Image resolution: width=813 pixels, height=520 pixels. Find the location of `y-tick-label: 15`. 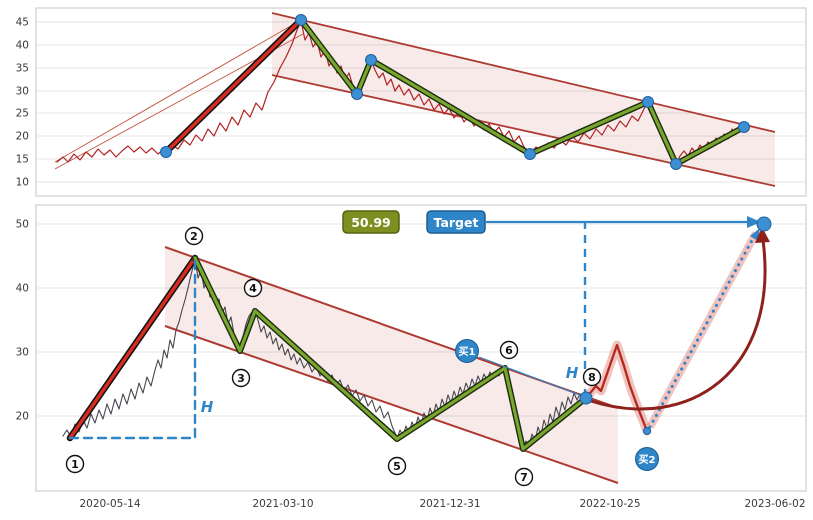

y-tick-label: 15 is located at coordinates (22, 160).